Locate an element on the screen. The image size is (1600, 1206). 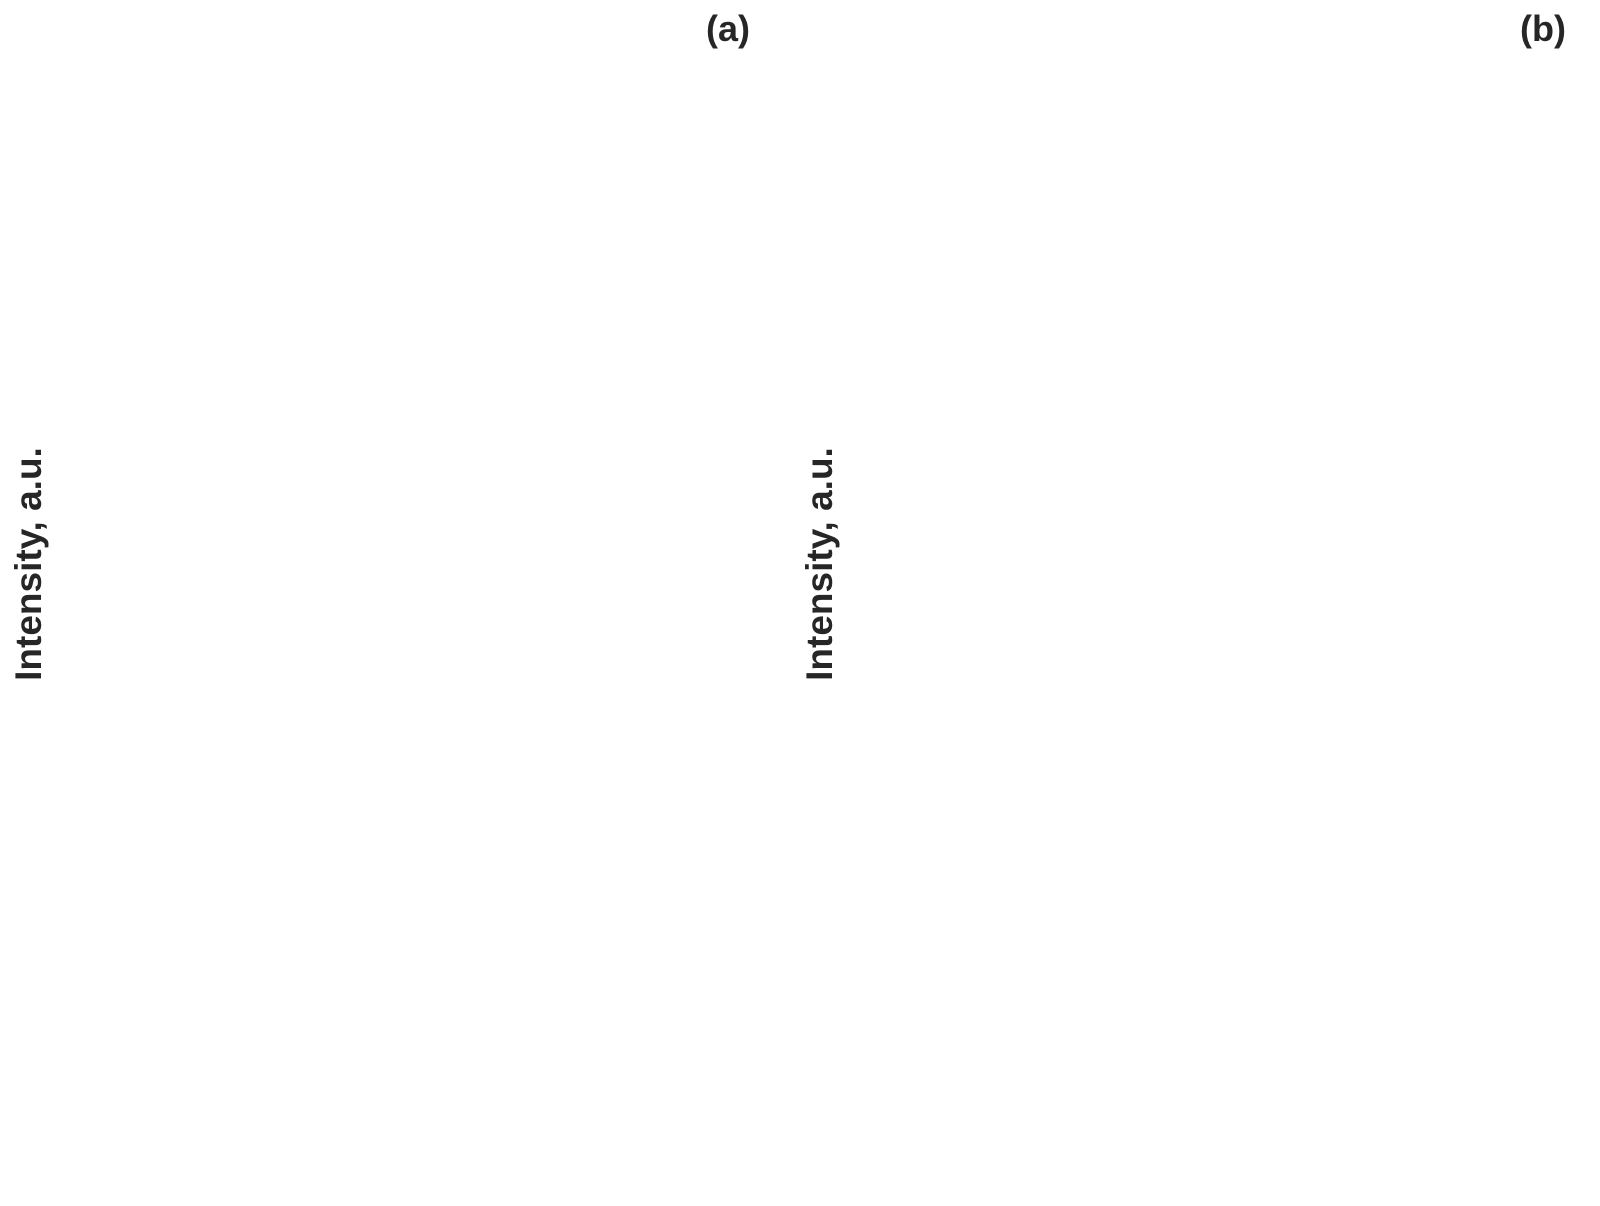
panel-b-y-axis-label: Intensity, a.u. is located at coordinates (819, 564).